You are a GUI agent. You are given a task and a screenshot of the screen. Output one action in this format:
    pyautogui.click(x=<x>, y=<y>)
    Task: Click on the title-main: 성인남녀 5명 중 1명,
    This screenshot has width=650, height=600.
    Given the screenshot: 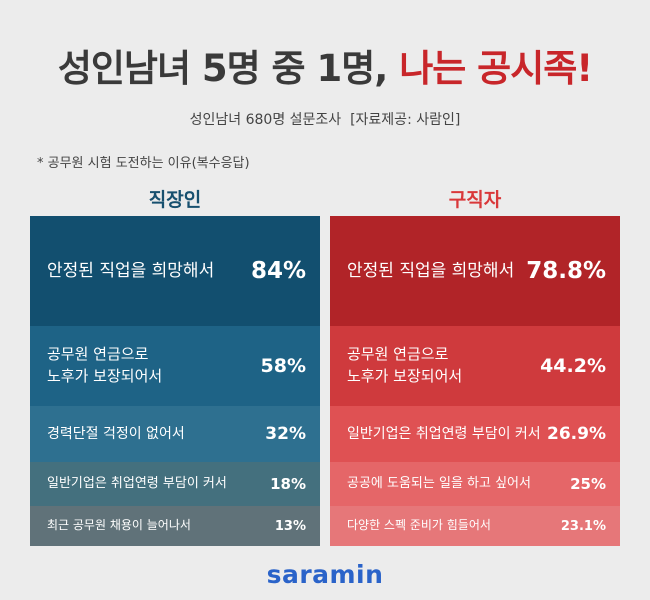 What is the action you would take?
    pyautogui.click(x=222, y=68)
    